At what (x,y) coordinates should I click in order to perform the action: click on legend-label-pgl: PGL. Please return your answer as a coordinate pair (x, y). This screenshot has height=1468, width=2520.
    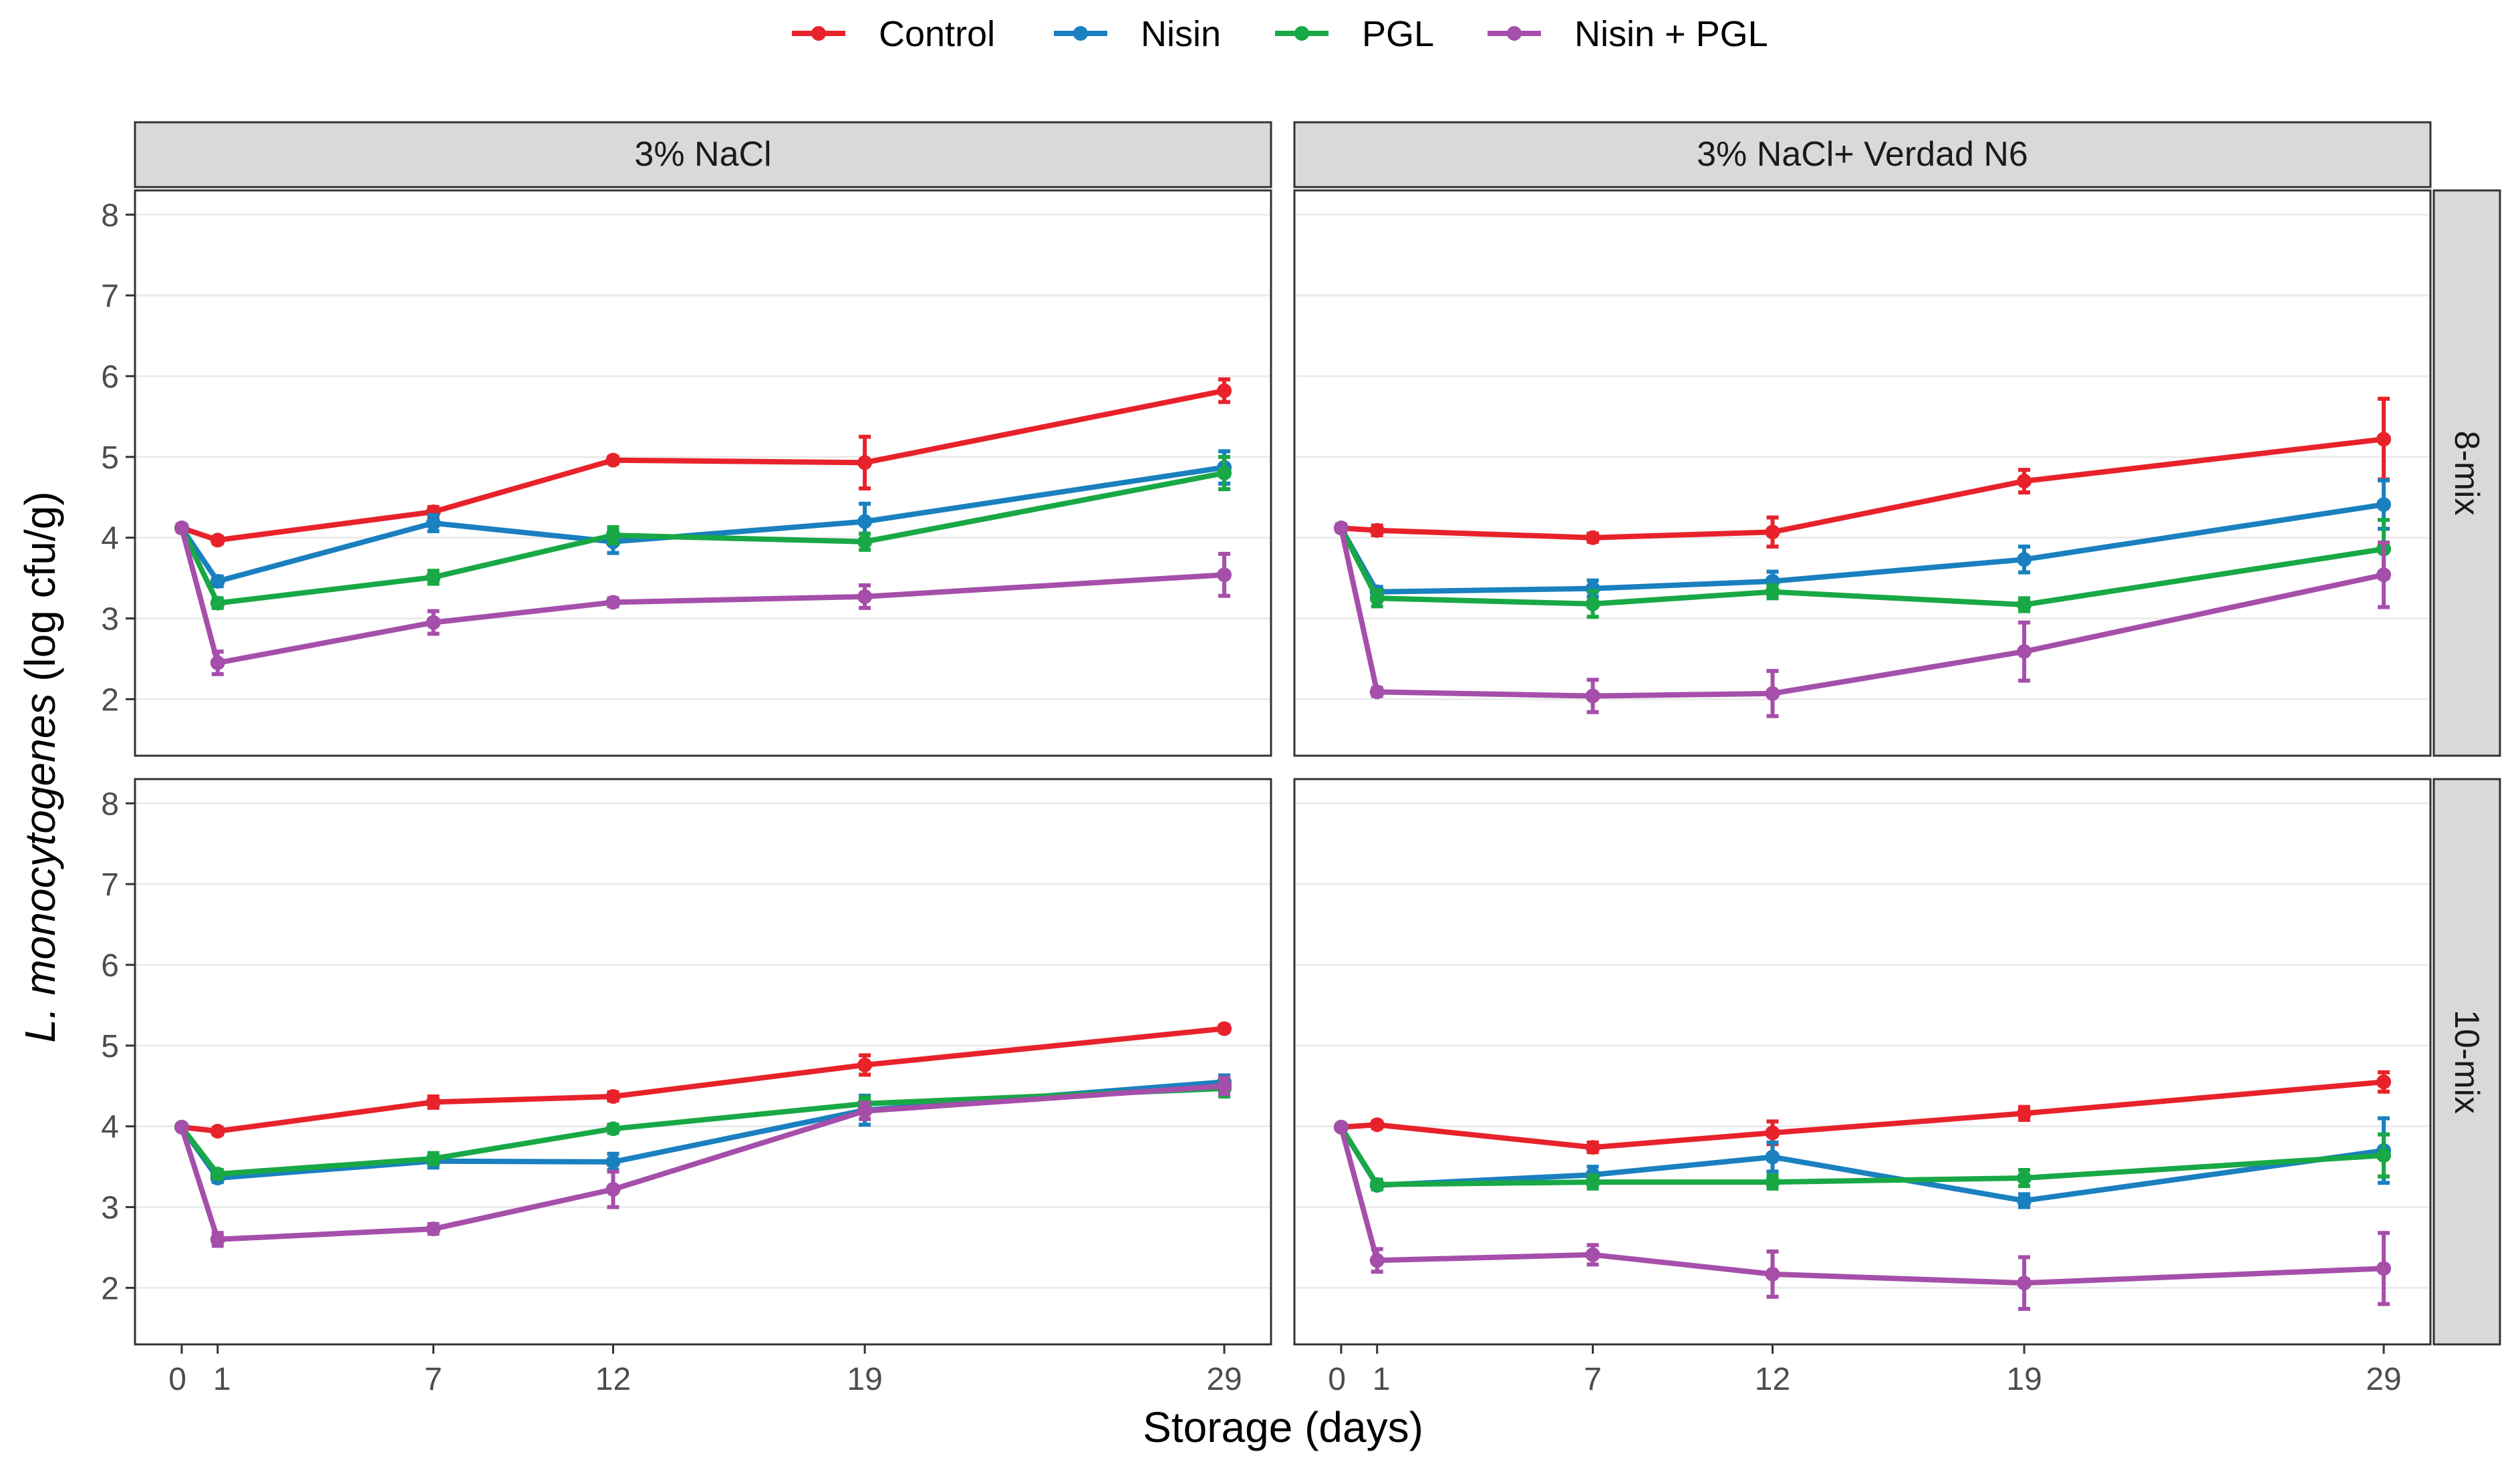
    Looking at the image, I should click on (1398, 34).